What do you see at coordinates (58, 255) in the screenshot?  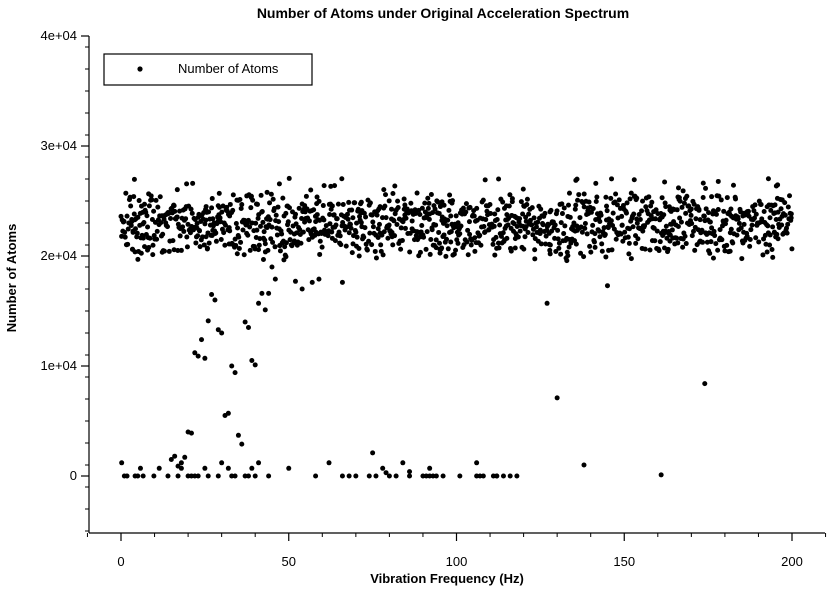 I see `y-tick-label: 2e+04` at bounding box center [58, 255].